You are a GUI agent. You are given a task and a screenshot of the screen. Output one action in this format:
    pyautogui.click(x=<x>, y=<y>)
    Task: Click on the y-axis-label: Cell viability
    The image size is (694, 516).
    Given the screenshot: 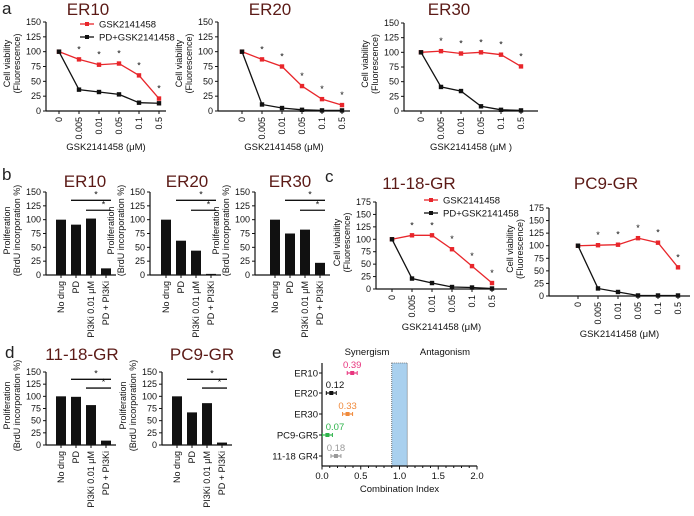 What is the action you would take?
    pyautogui.click(x=179, y=63)
    